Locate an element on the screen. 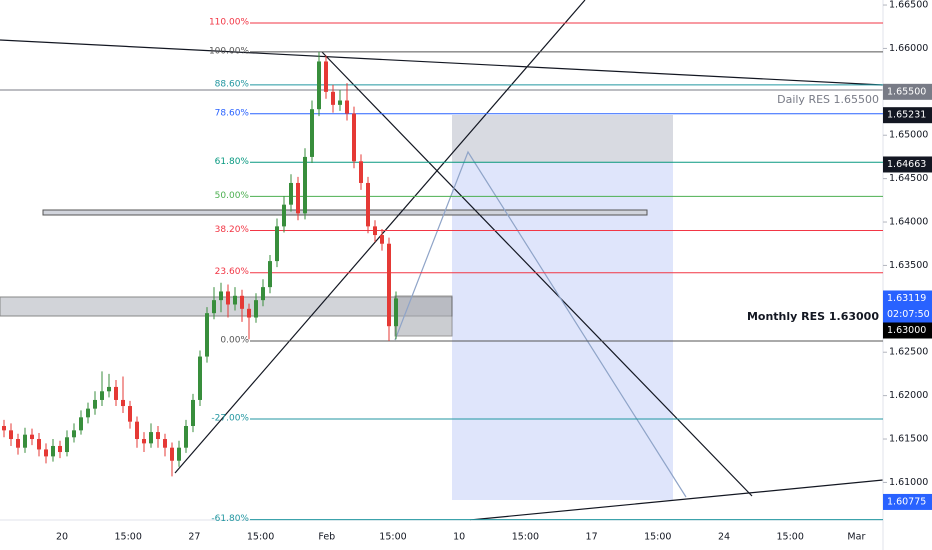 The image size is (932, 550). fib-label: 78.60% is located at coordinates (232, 113).